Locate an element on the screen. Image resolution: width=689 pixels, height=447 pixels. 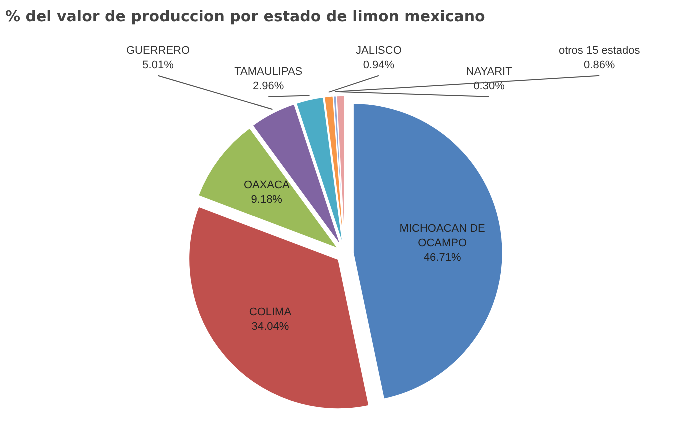
chart-title: % del valor de produccion por estado de limon mexicano is located at coordinates (246, 17).